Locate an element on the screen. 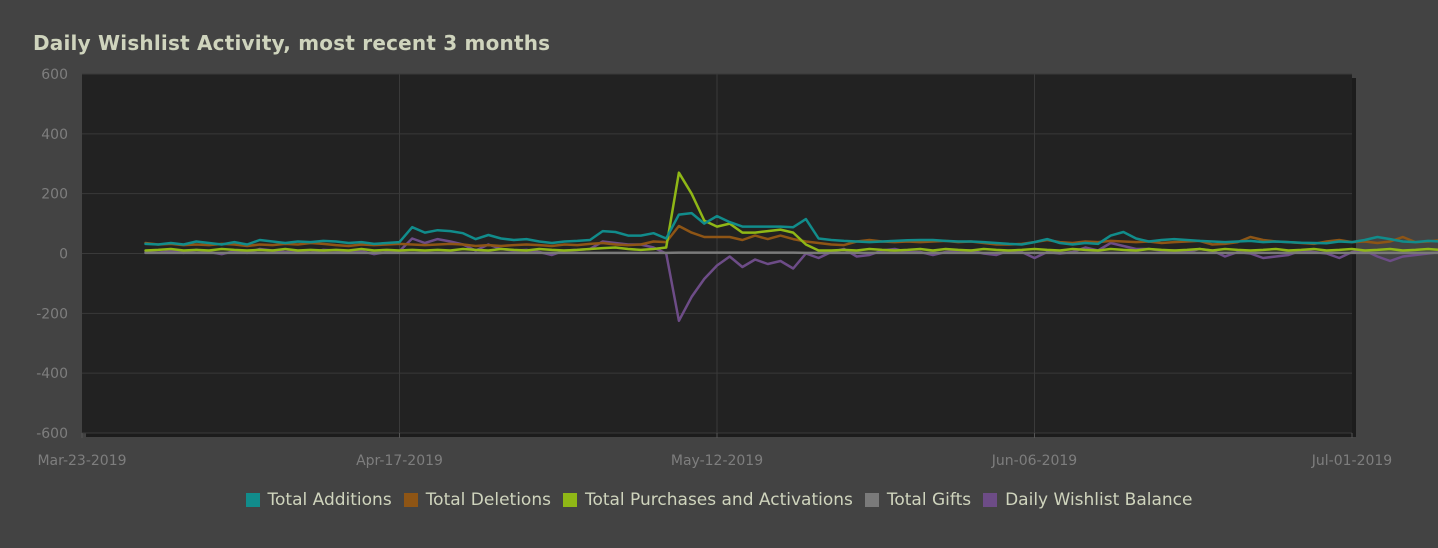 The height and width of the screenshot is (548, 1438). legend-item-total-additions: Total Additions is located at coordinates (318, 500).